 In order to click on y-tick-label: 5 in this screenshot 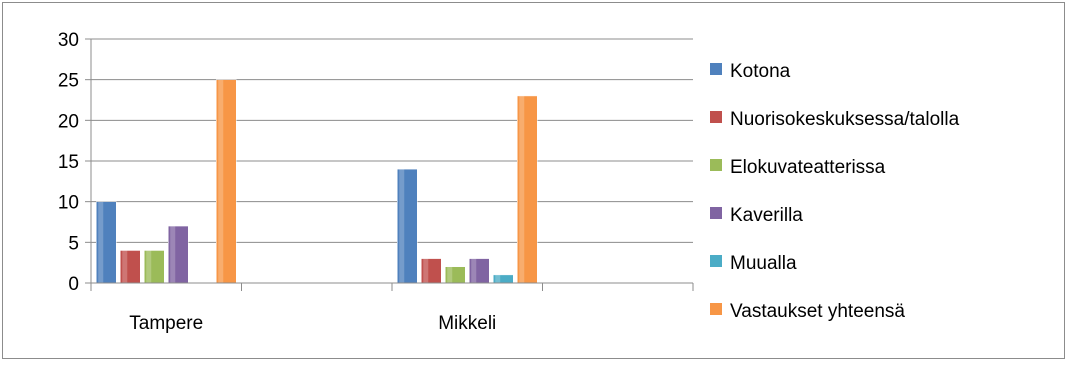, I will do `click(73, 243)`.